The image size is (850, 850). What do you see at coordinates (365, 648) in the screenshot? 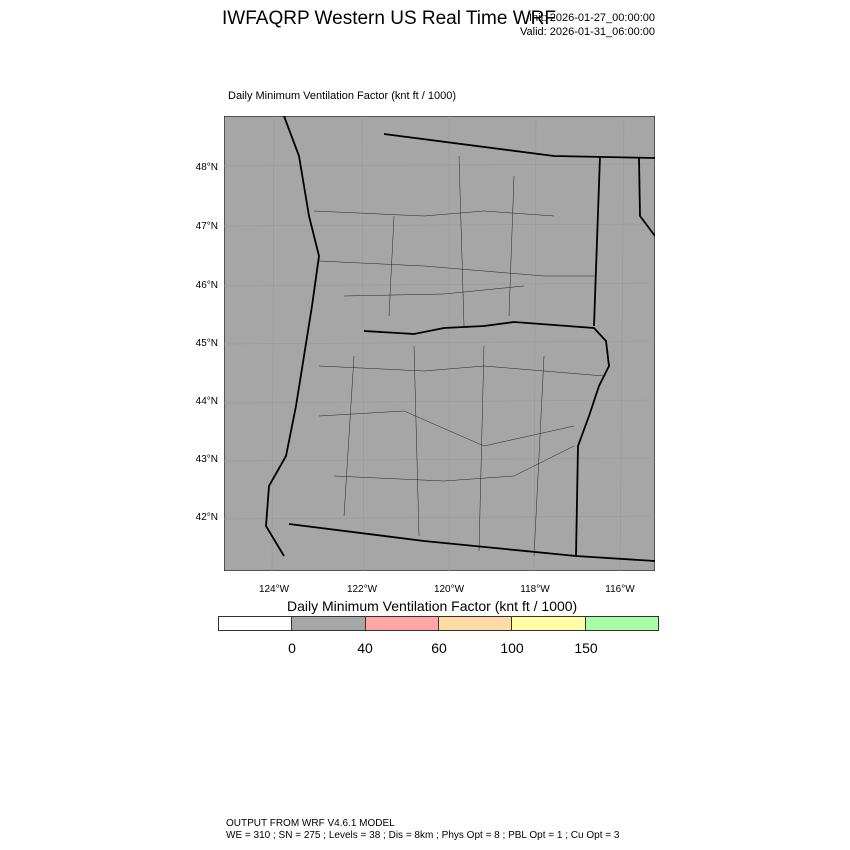
I see `colorbar-label: 40` at bounding box center [365, 648].